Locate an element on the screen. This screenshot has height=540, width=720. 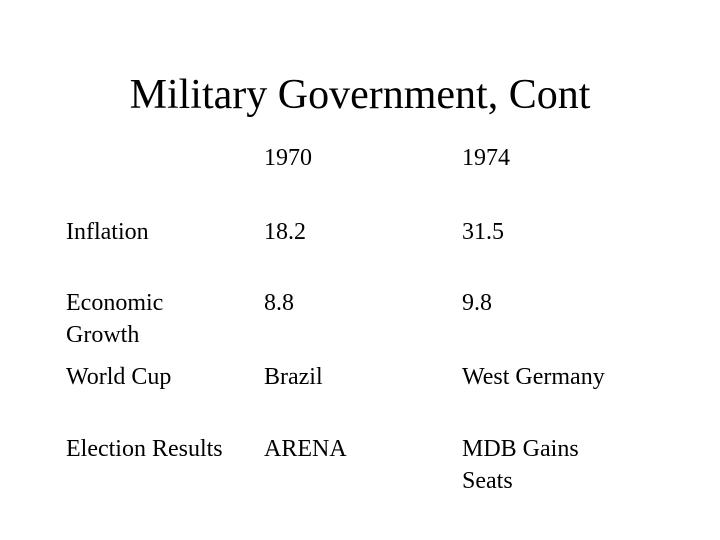
cell-world-cup-1974: West Germany is located at coordinates (533, 377).